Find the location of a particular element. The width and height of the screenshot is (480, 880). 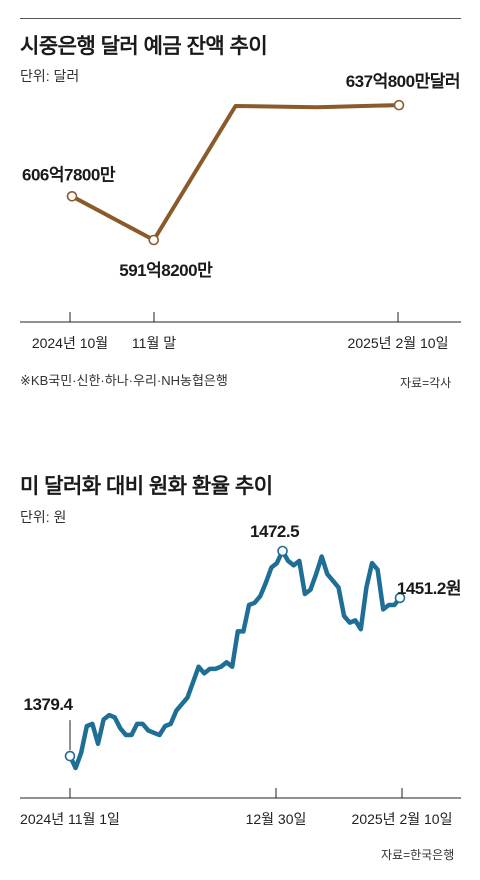

chart2-title: 미 달러화 대비 원화 환율 추이 is located at coordinates (146, 486).